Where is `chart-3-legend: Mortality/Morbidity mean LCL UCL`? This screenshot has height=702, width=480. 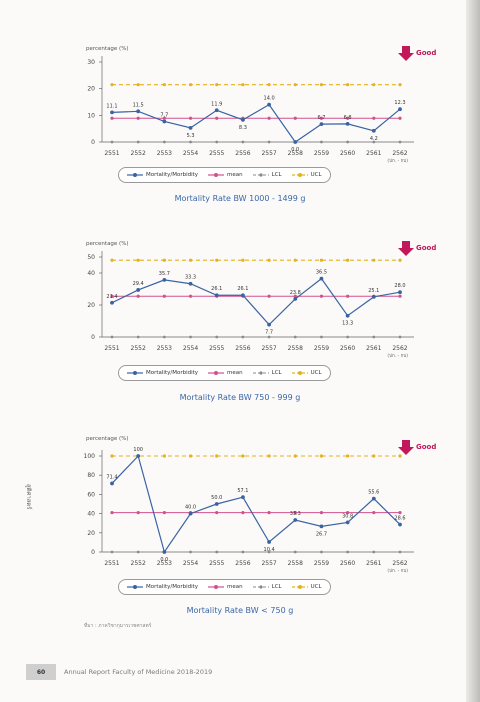
chart-3-legend: Mortality/Morbidity mean LCL UCL is located at coordinates (224, 587).